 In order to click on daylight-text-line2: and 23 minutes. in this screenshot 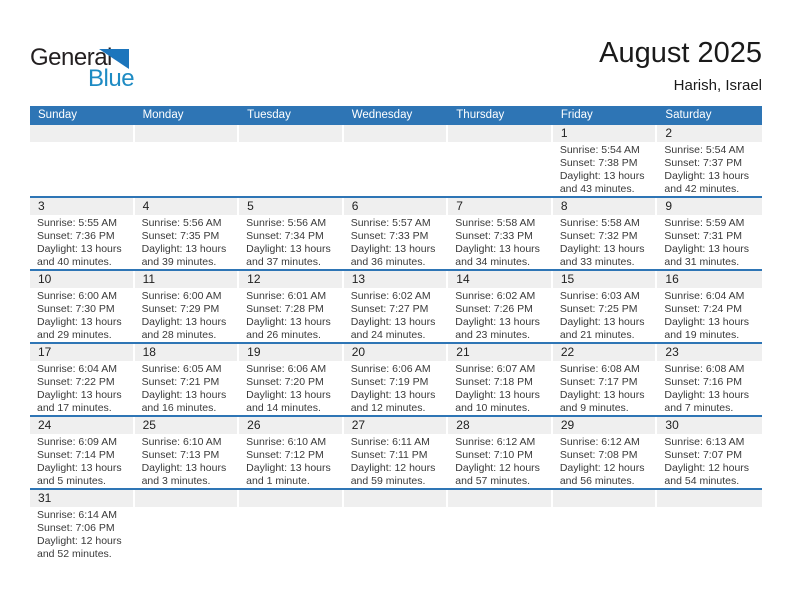, I will do `click(492, 334)`.